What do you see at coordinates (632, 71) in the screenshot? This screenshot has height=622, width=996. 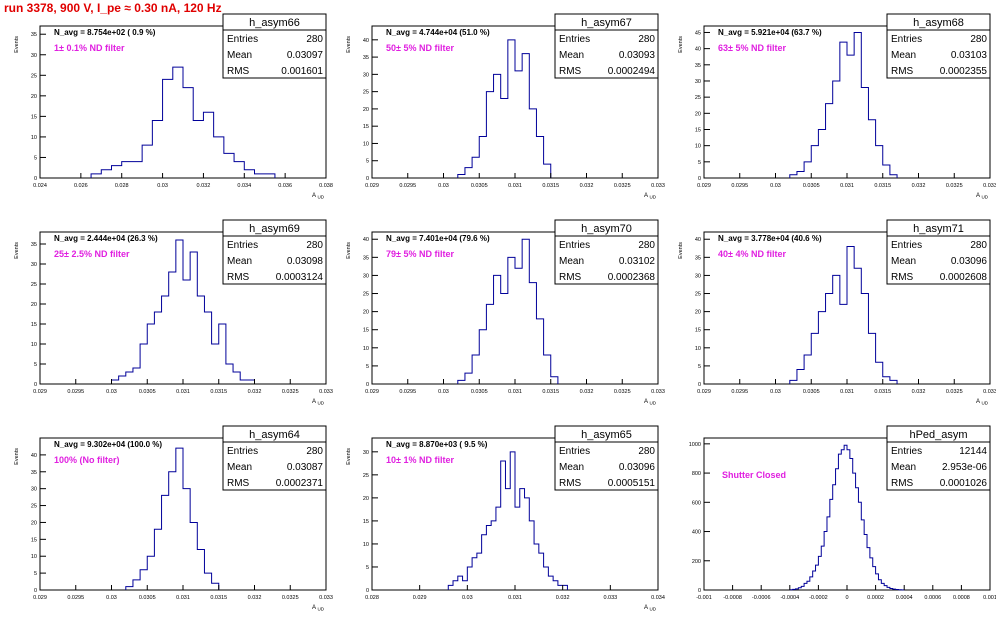 I see `stats-value: 0.0002494` at bounding box center [632, 71].